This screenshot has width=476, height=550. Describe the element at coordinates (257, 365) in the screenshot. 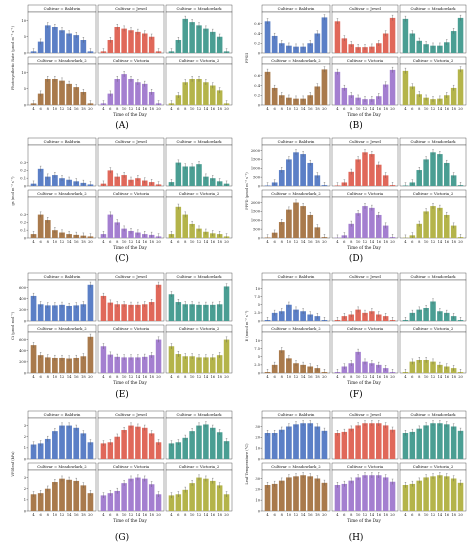

I see `y-tick-label: 2.5` at that location.